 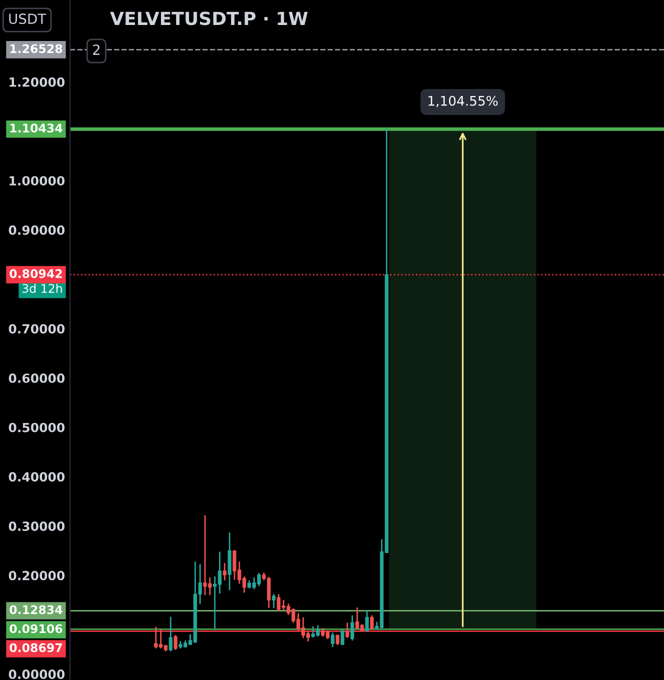 What do you see at coordinates (36, 609) in the screenshot?
I see `ref-line-label: 0.12834` at bounding box center [36, 609].